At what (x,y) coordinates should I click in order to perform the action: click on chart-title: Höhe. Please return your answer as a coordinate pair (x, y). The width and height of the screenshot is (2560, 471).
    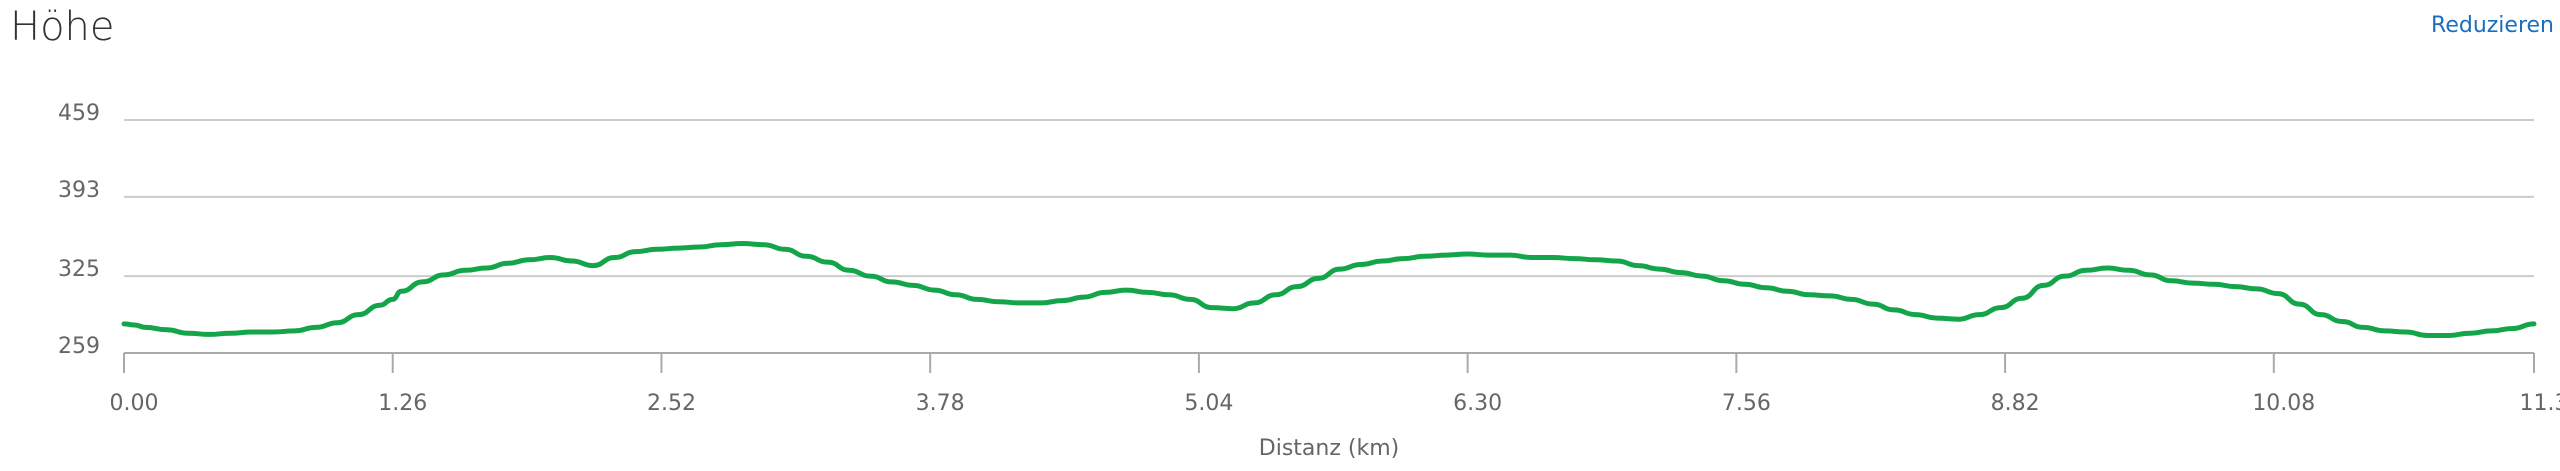
    Looking at the image, I should click on (62, 27).